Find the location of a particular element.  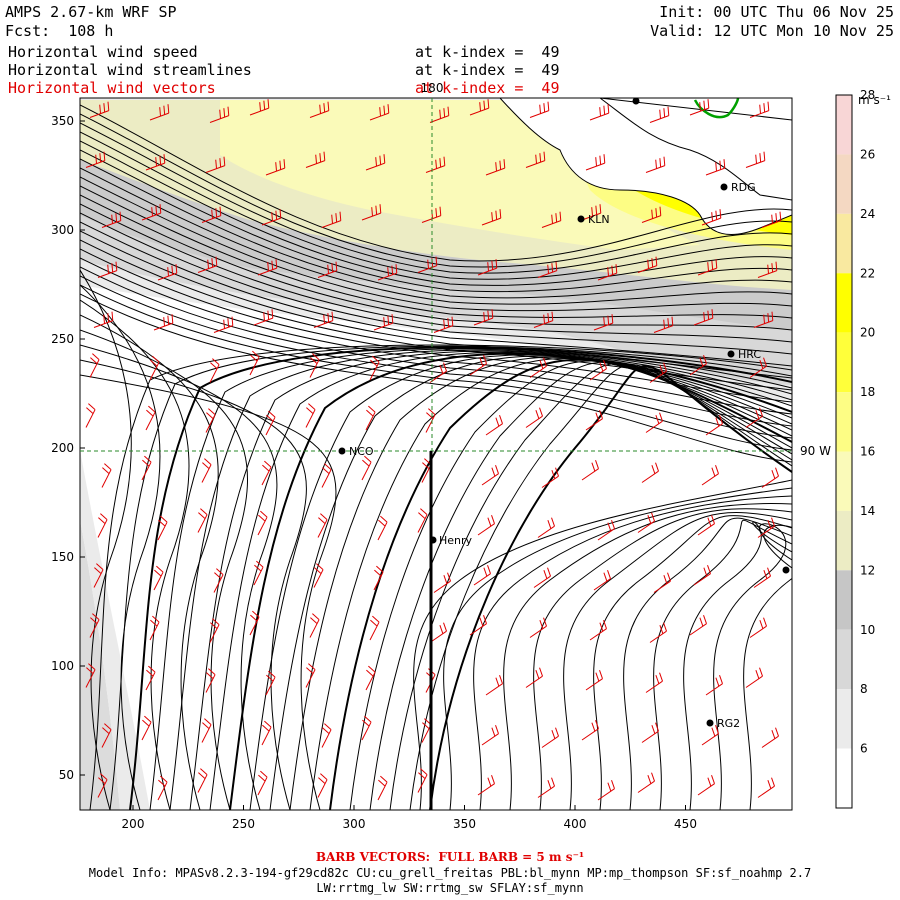

y-tick-label: 350 is located at coordinates (62, 121).